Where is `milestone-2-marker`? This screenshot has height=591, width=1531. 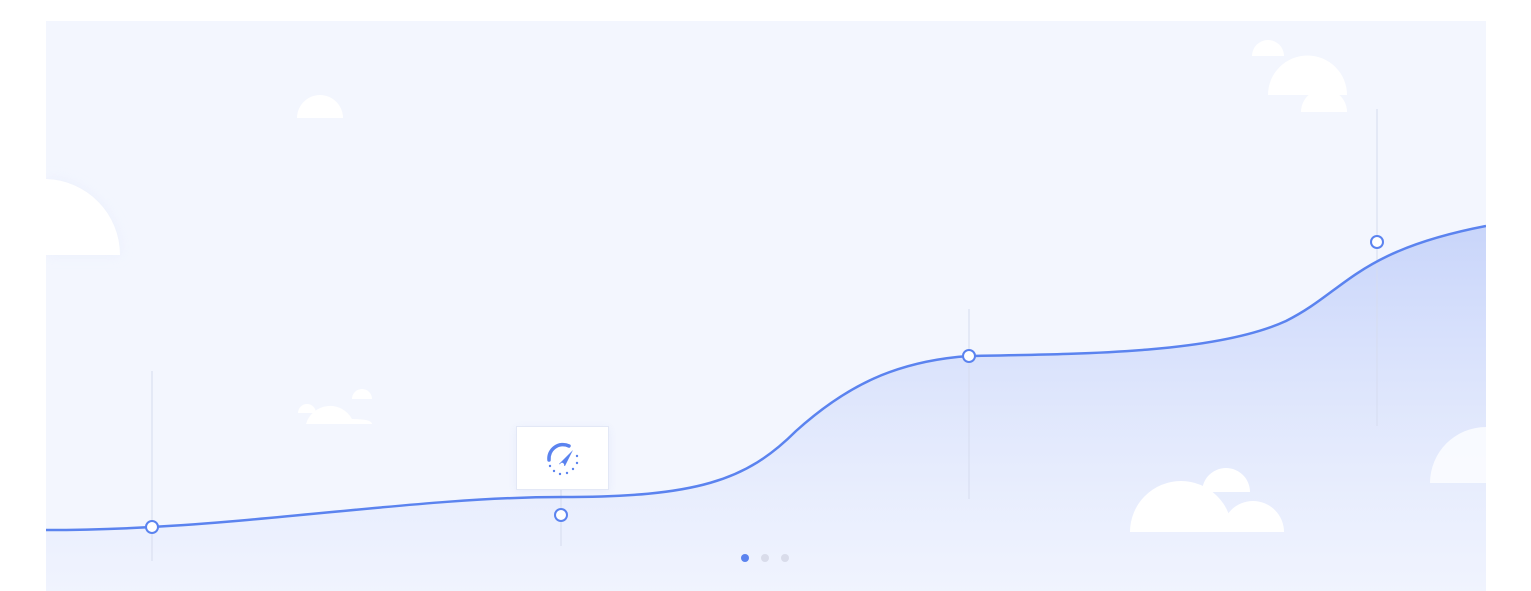
milestone-2-marker is located at coordinates (561, 515).